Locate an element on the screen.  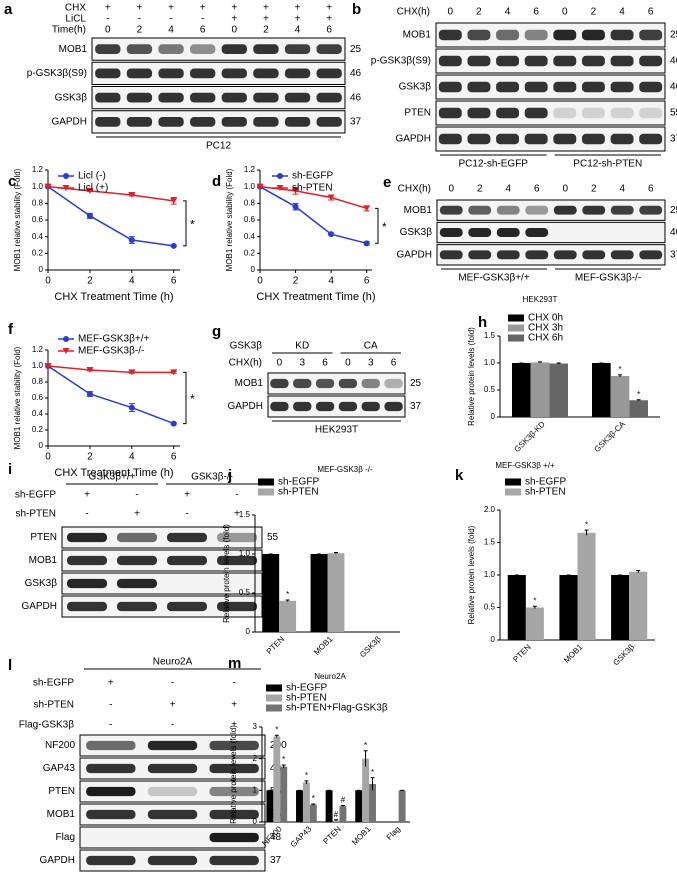
header-label: CHX(h) is located at coordinates (414, 189).